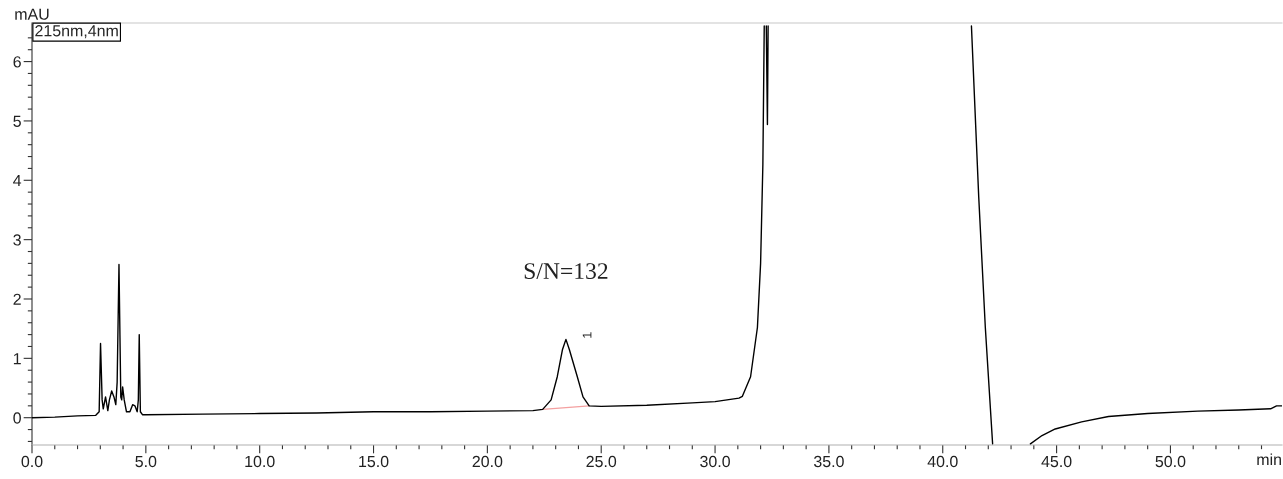 The width and height of the screenshot is (1283, 479). Describe the element at coordinates (828, 461) in the screenshot. I see `x-tick-label: 35.0` at that location.